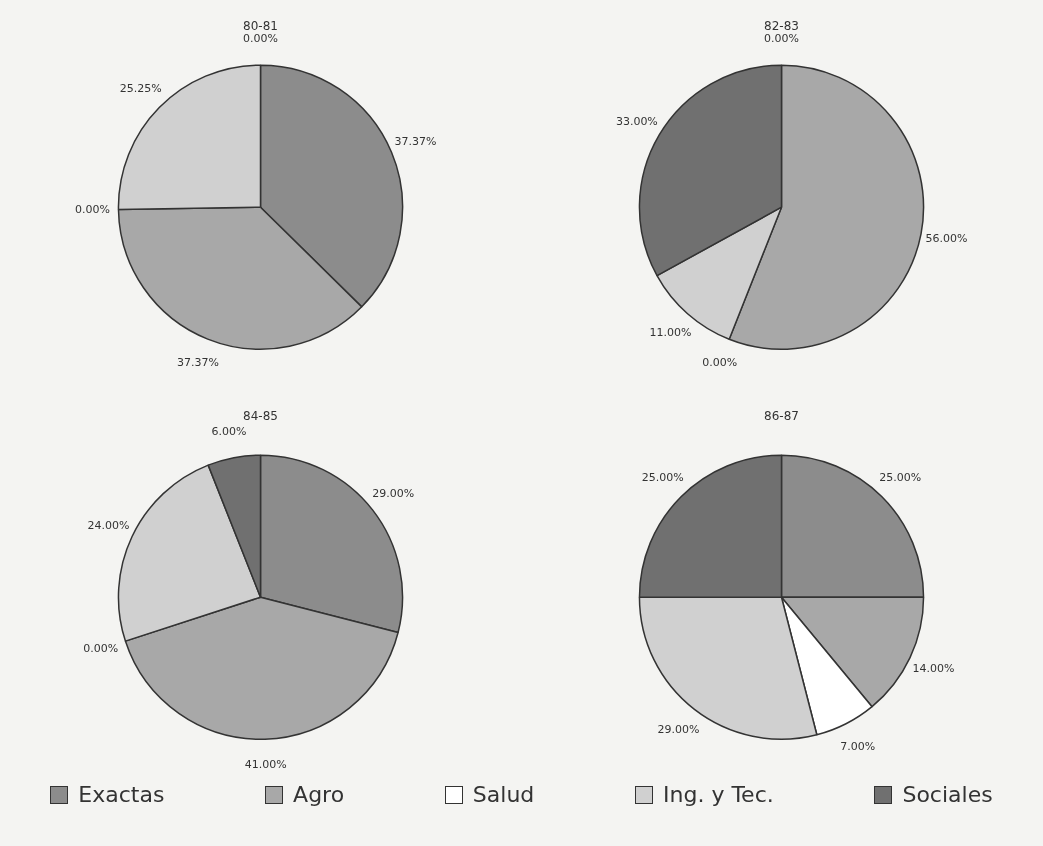 The height and width of the screenshot is (846, 1043). I want to click on legend-label: Sociales, so click(947, 794).